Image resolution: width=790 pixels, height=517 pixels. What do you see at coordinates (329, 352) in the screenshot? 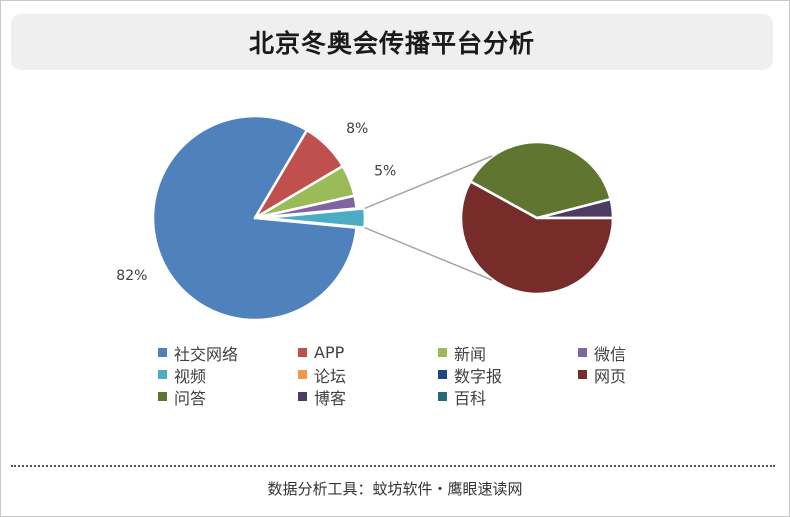
I see `legend-label: APP` at bounding box center [329, 352].